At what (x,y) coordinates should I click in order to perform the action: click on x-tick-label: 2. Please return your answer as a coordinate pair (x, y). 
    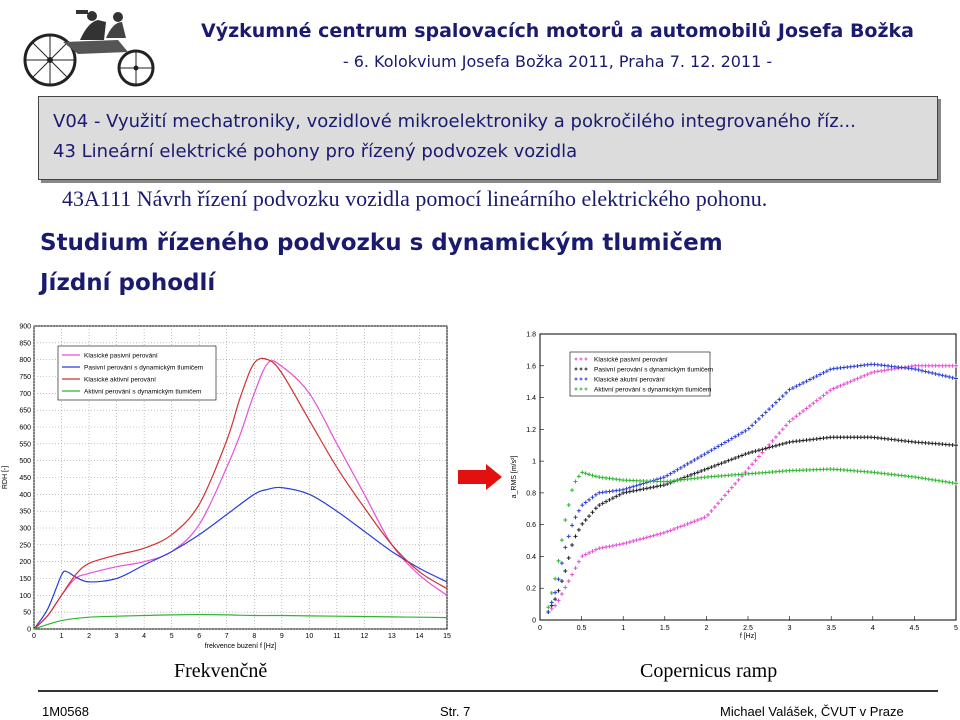
    Looking at the image, I should click on (89, 636).